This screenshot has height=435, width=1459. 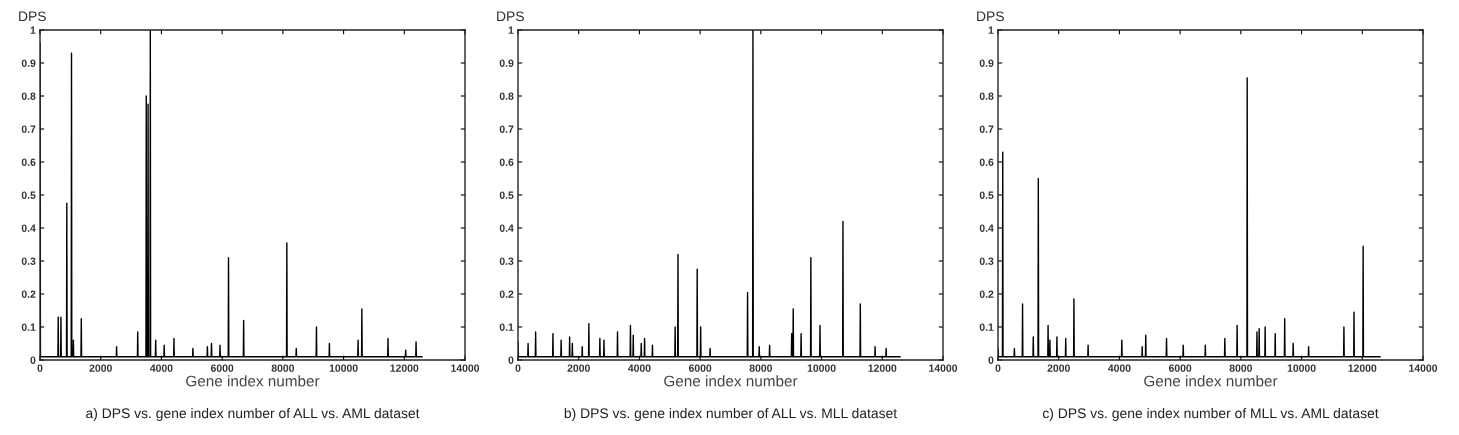 I want to click on text: b) DPS vs. gene index number of ALL vs. MLL dataset, so click(x=731, y=414).